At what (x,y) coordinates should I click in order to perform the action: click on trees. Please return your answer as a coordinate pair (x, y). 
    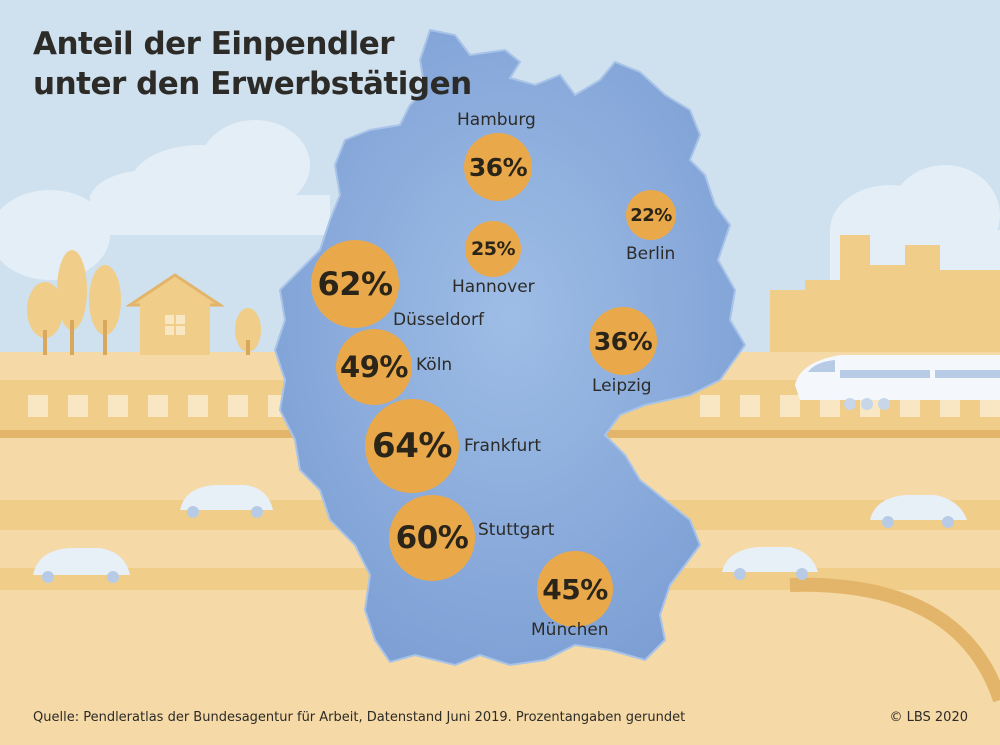
    Looking at the image, I should click on (144, 302).